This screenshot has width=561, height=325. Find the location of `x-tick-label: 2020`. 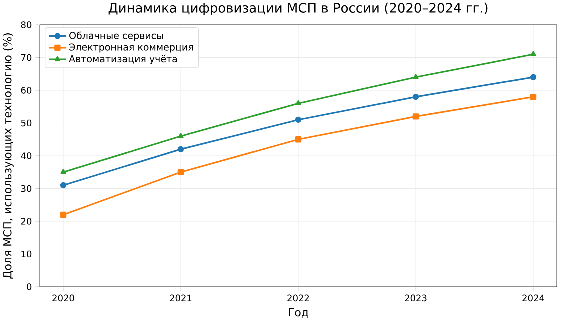

x-tick-label: 2020 is located at coordinates (63, 298).